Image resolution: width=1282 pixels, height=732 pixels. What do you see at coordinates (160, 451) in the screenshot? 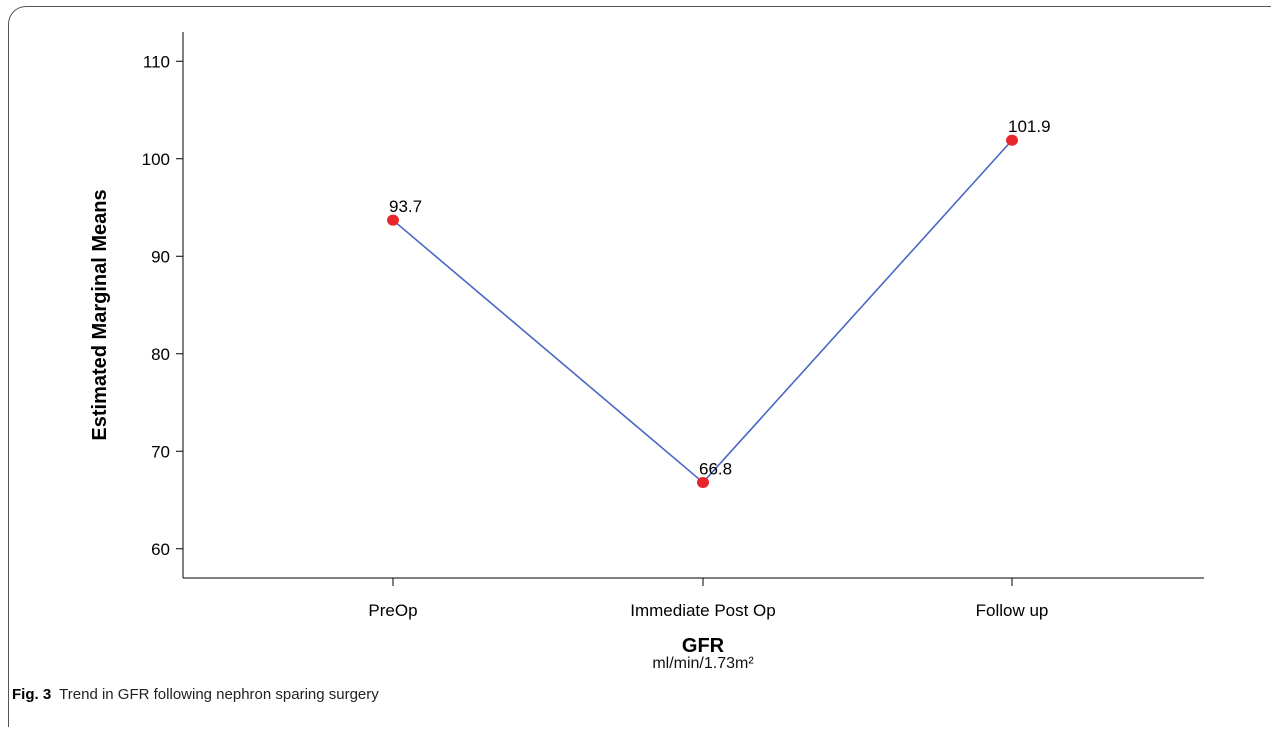
I see `y-tick-label: 70` at bounding box center [160, 451].